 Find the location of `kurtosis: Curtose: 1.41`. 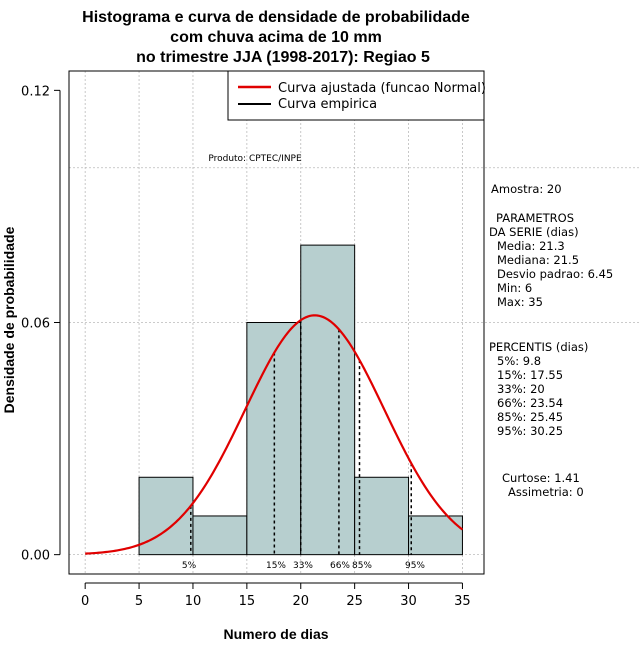

kurtosis: Curtose: 1.41 is located at coordinates (541, 478).